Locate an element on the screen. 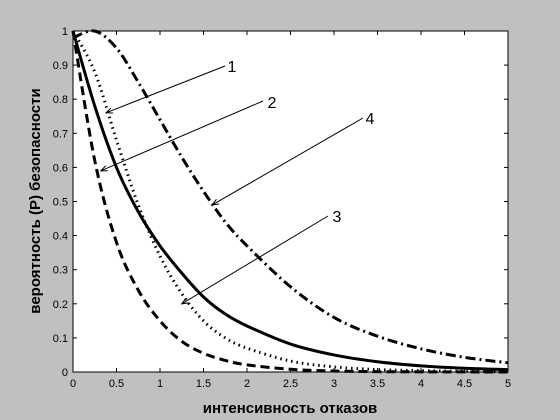 Image resolution: width=560 pixels, height=420 pixels. x-tick-label: 4.5 is located at coordinates (464, 384).